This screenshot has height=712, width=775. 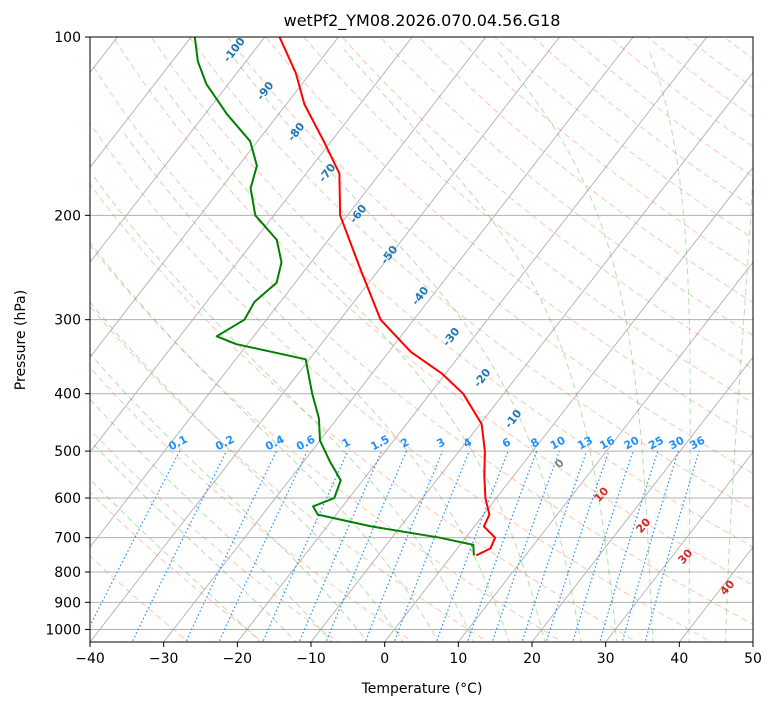 What do you see at coordinates (67, 539) in the screenshot?
I see `y-tick-label: 700` at bounding box center [67, 539].